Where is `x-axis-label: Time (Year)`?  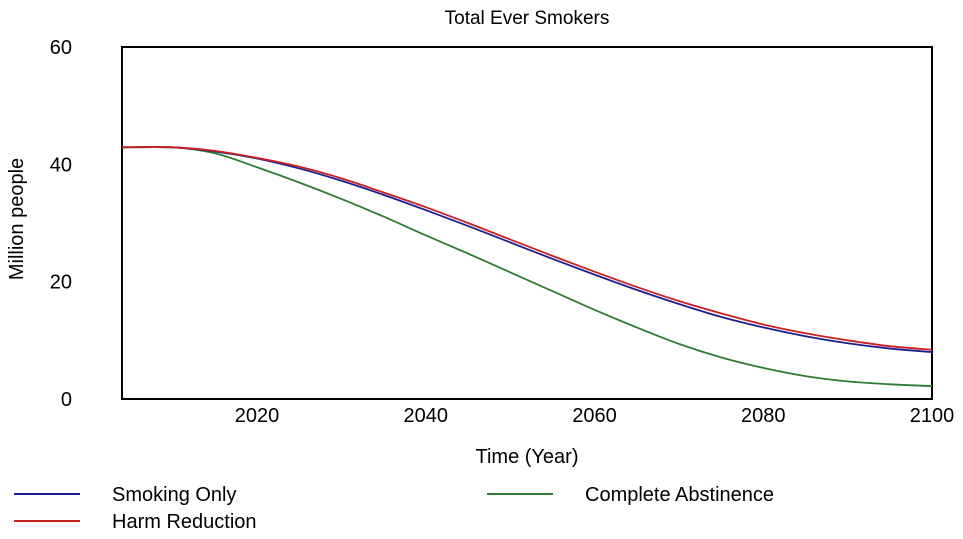
x-axis-label: Time (Year) is located at coordinates (527, 457).